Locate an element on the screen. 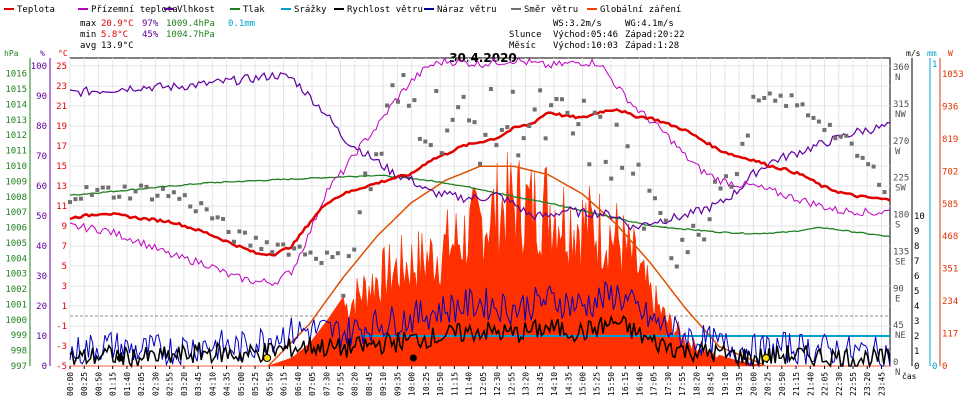 This screenshot has height=400, width=966. axis-tick-hpa: 1007 is located at coordinates (16, 213).